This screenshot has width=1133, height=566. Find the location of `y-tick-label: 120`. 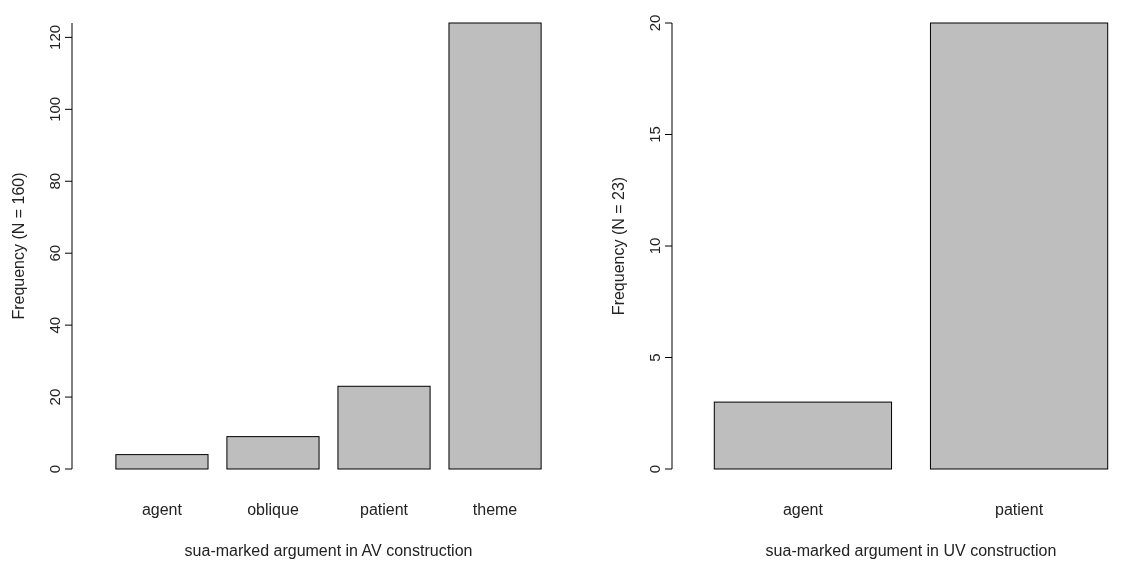

y-tick-label: 120 is located at coordinates (54, 37).